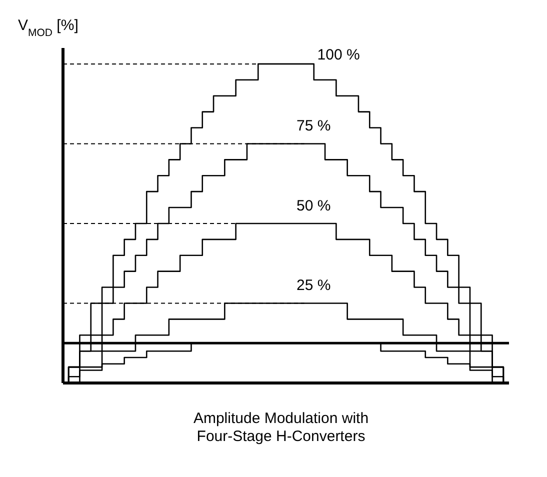  I want to click on y-axis-title: V$_{MOD}$ [%], so click(48, 28).